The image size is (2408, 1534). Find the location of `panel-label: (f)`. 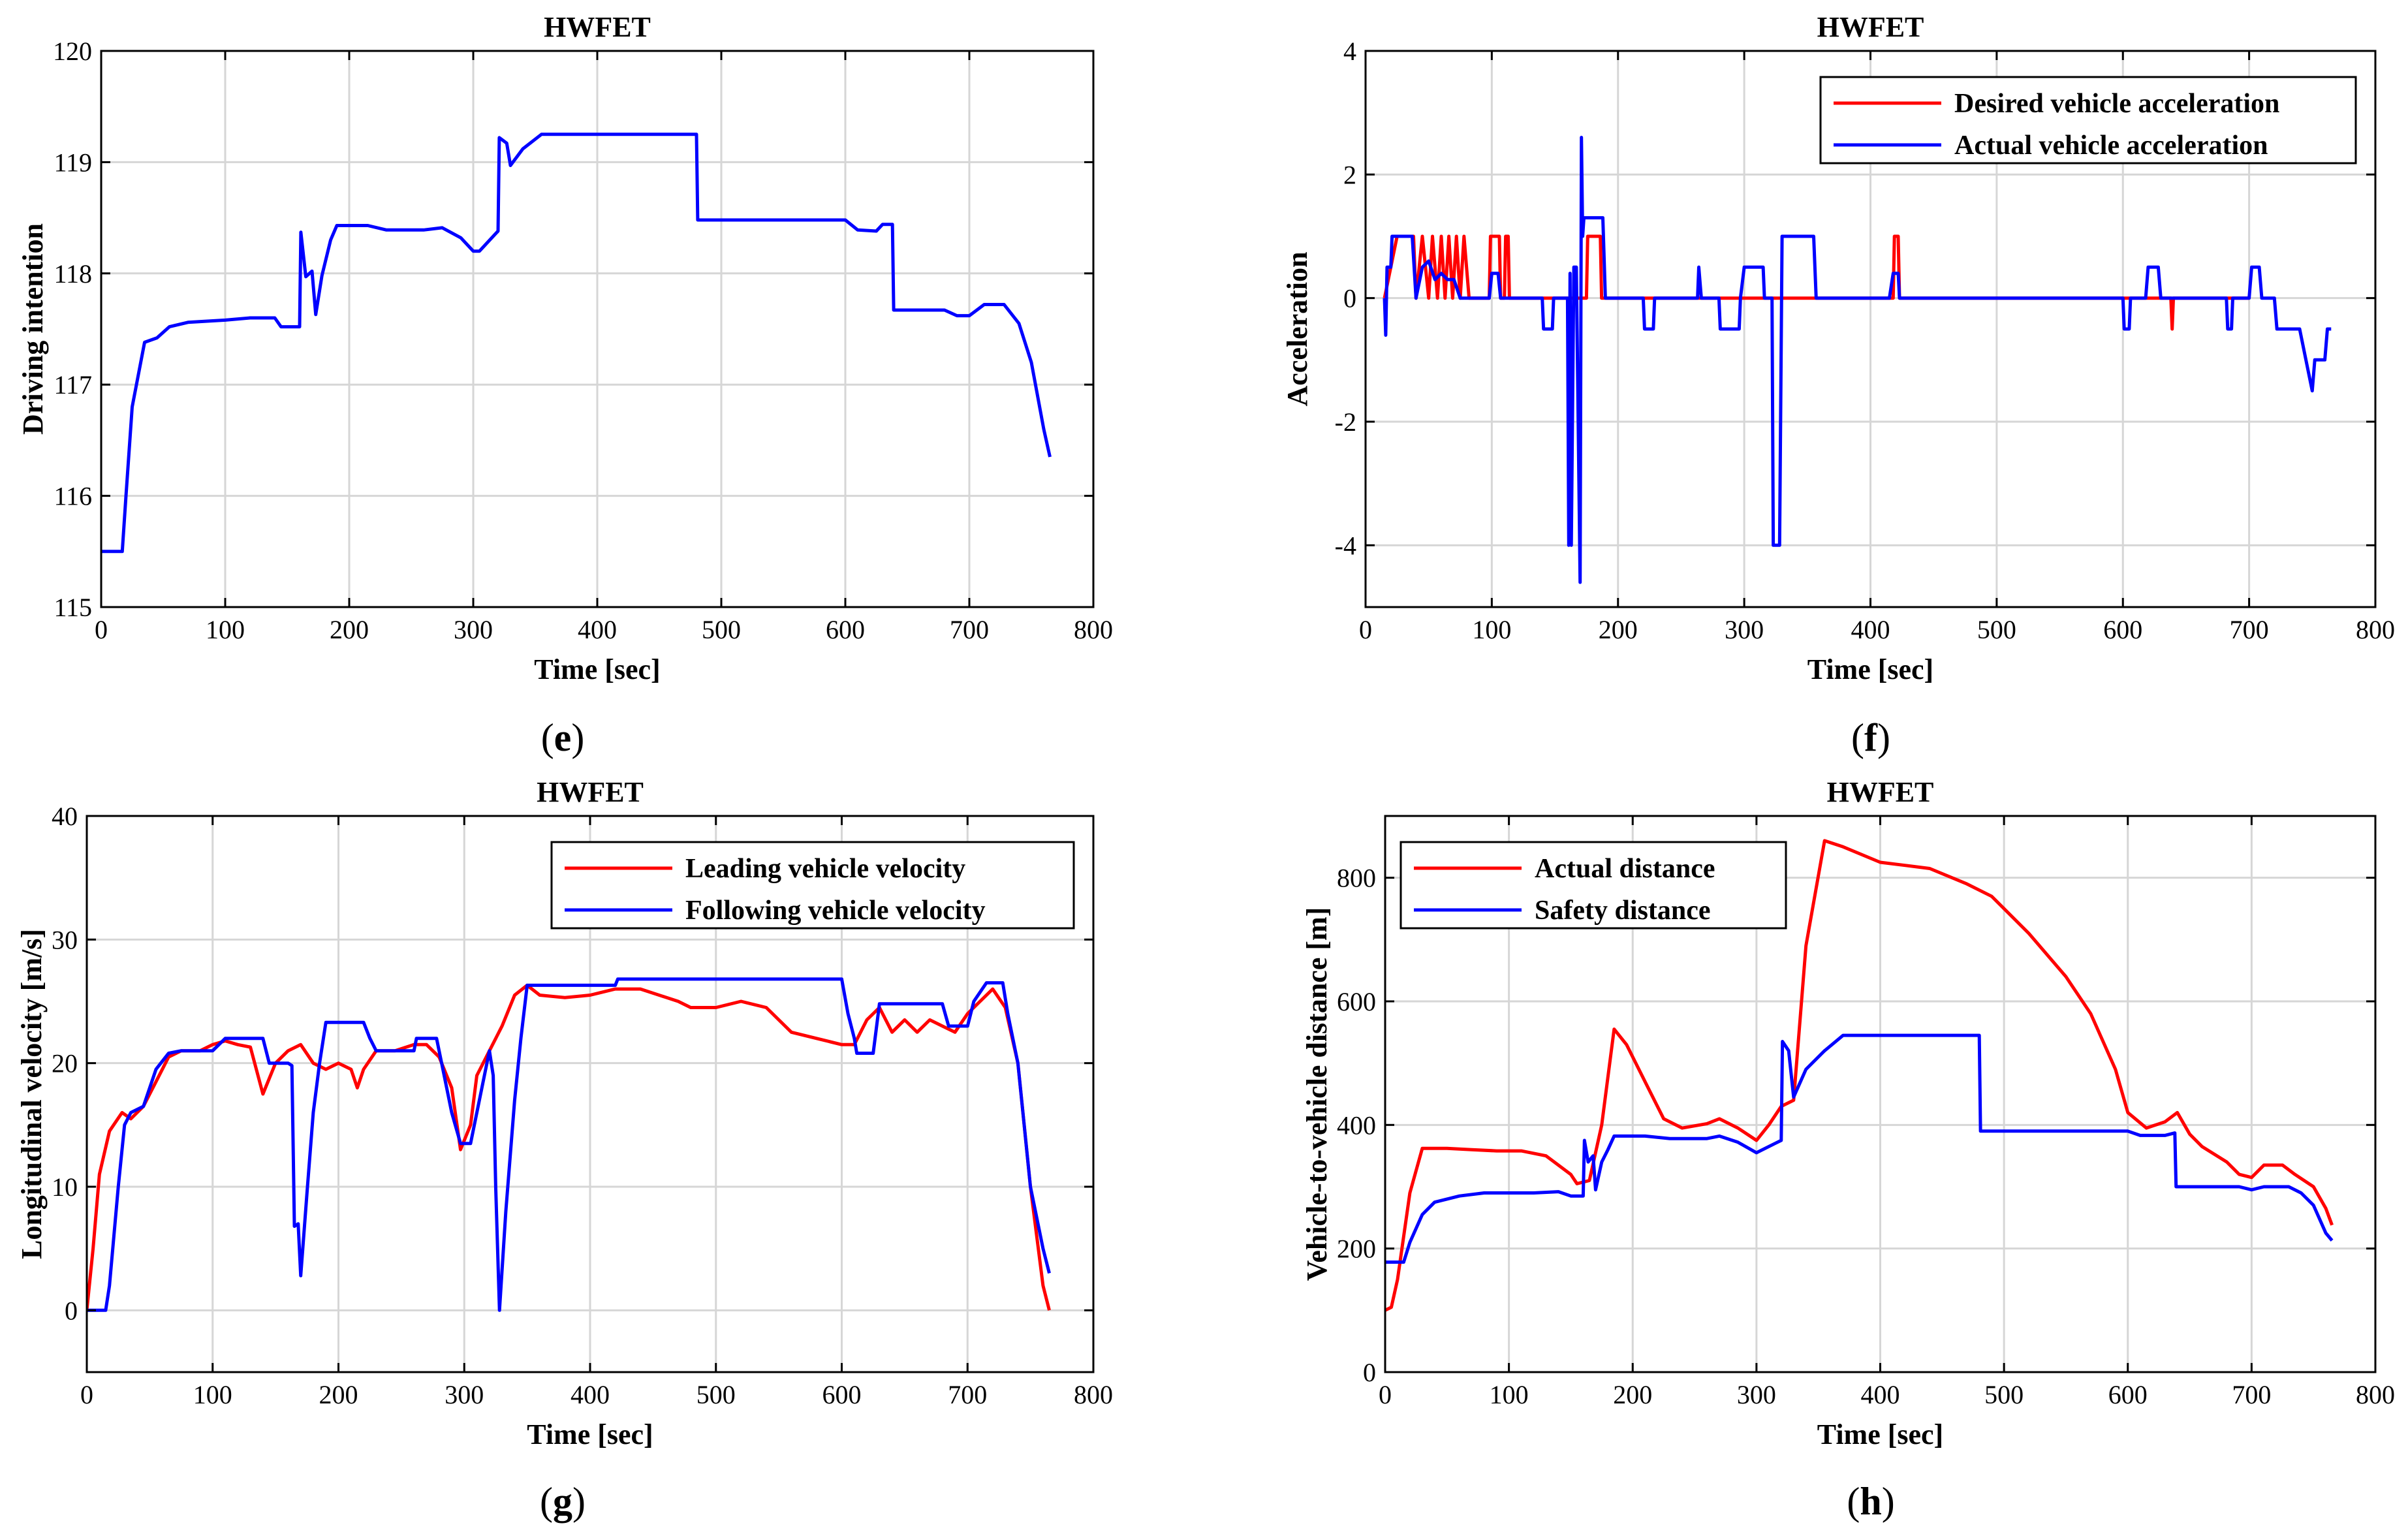

panel-label: (f) is located at coordinates (1870, 737).